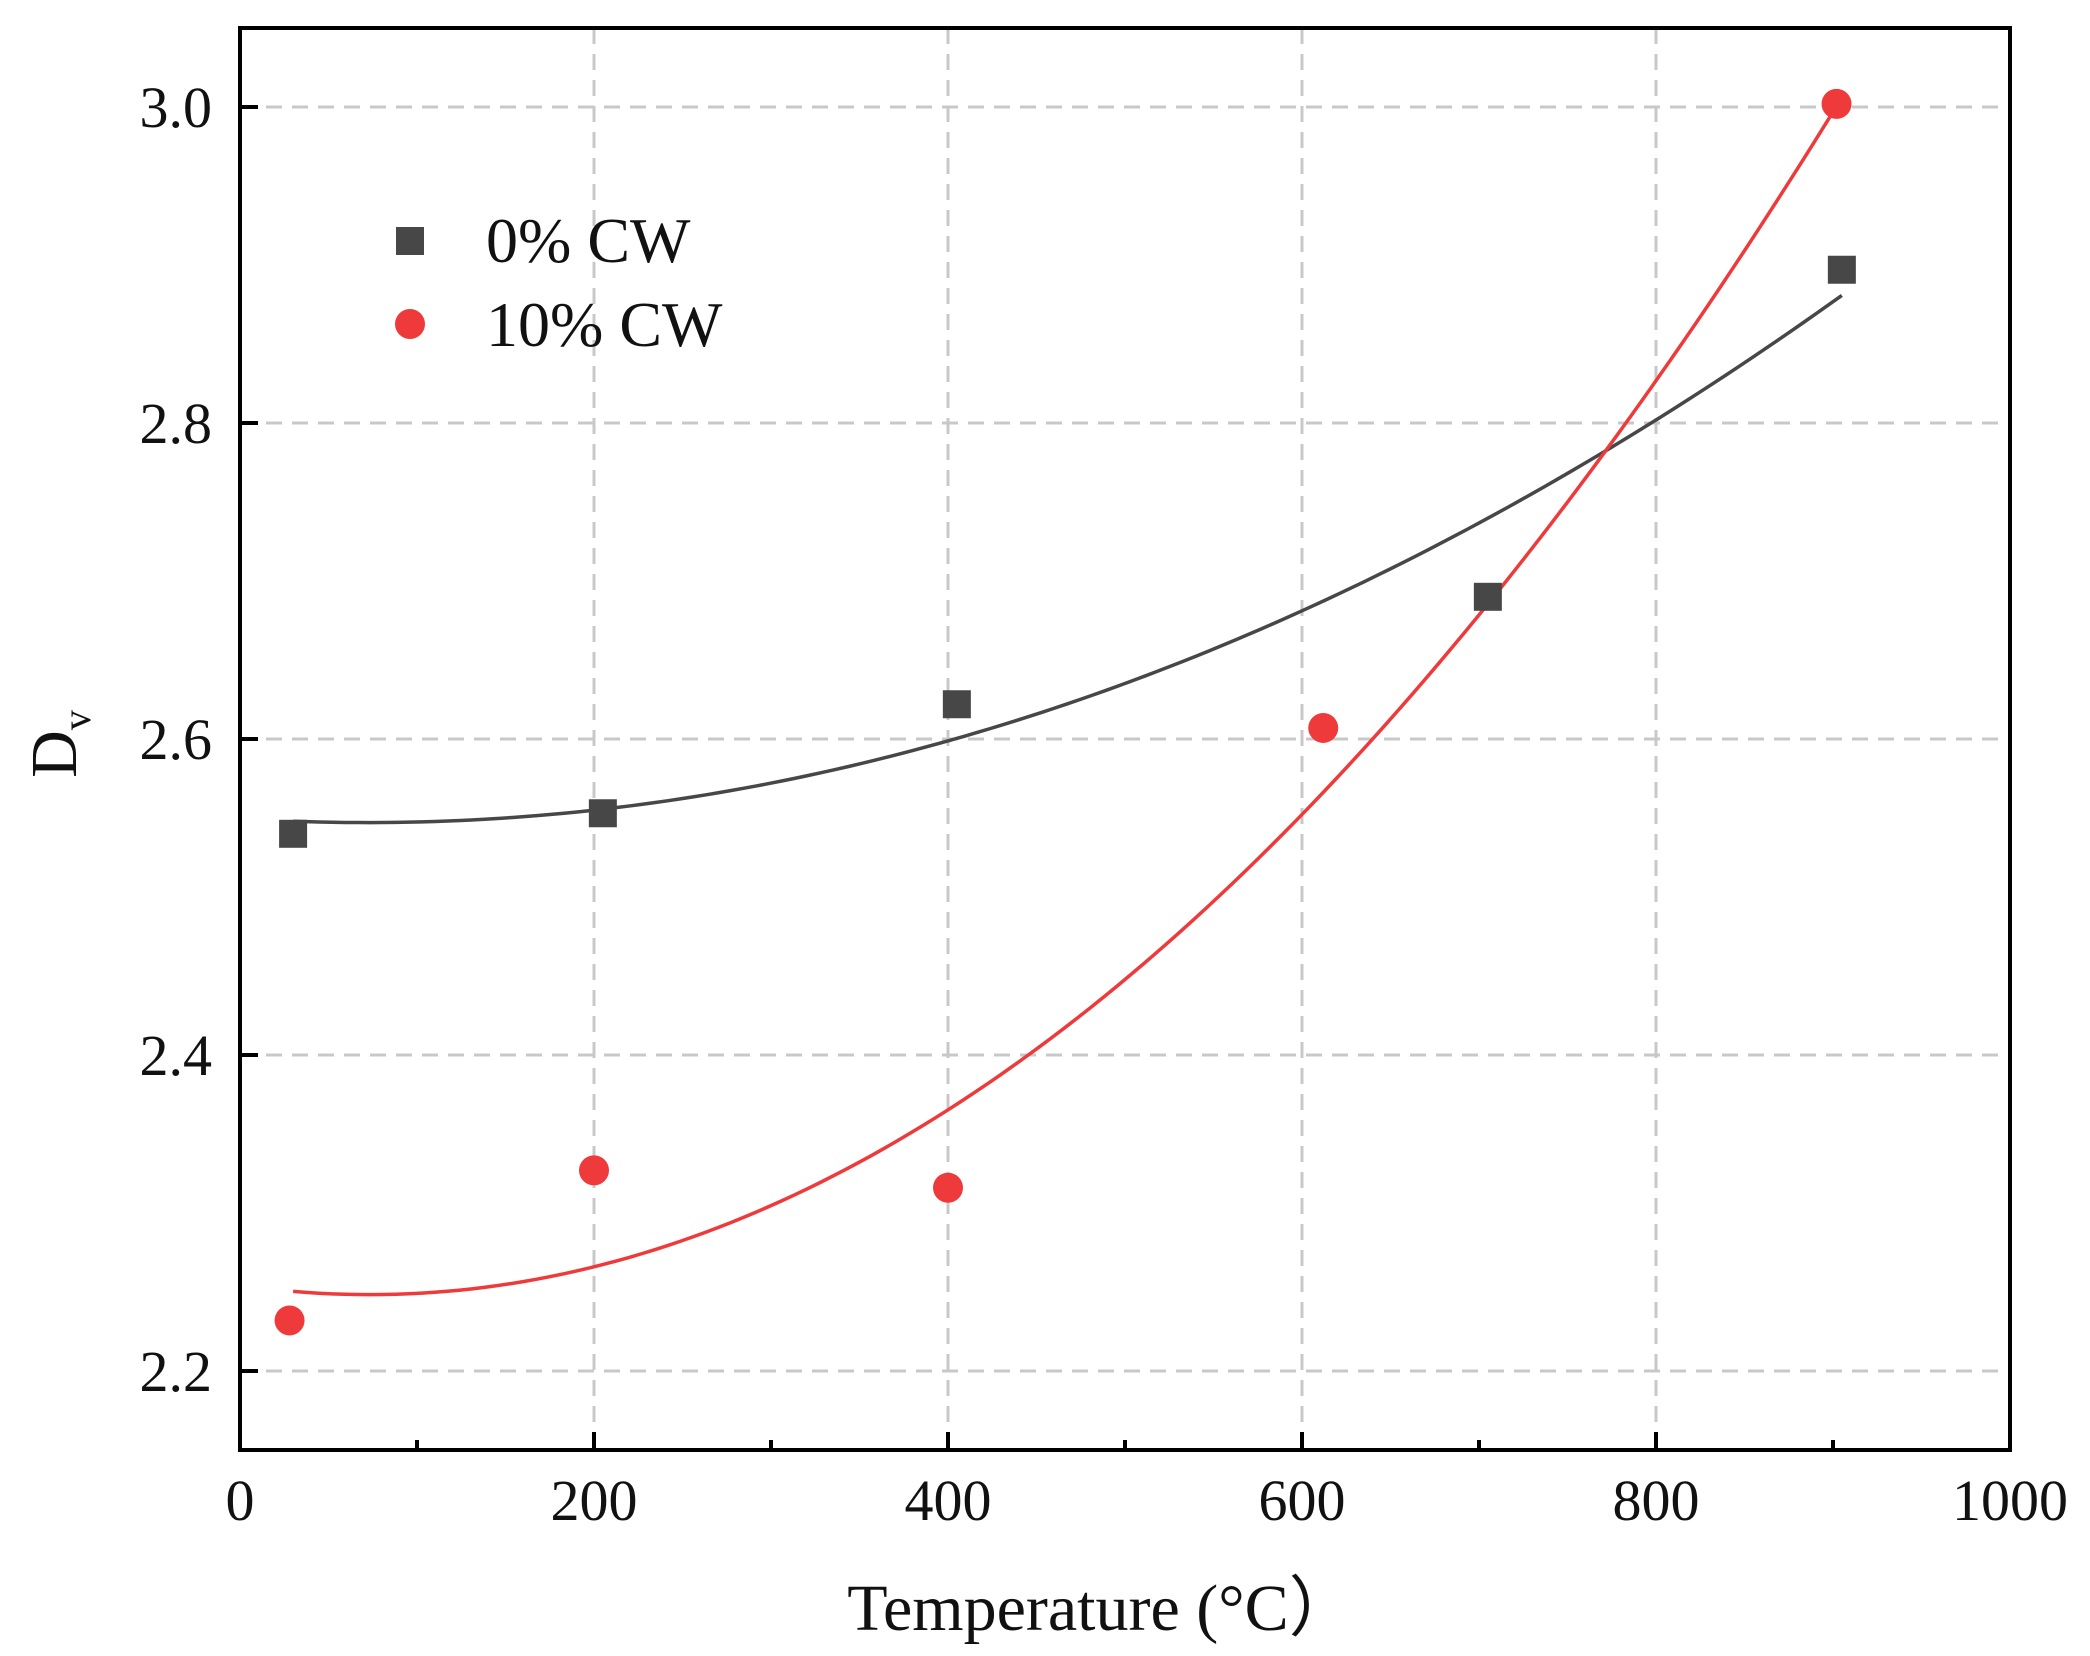 Image resolution: width=2090 pixels, height=1656 pixels. Describe the element at coordinates (588, 240) in the screenshot. I see `legend-label-0: 0% CW` at that location.